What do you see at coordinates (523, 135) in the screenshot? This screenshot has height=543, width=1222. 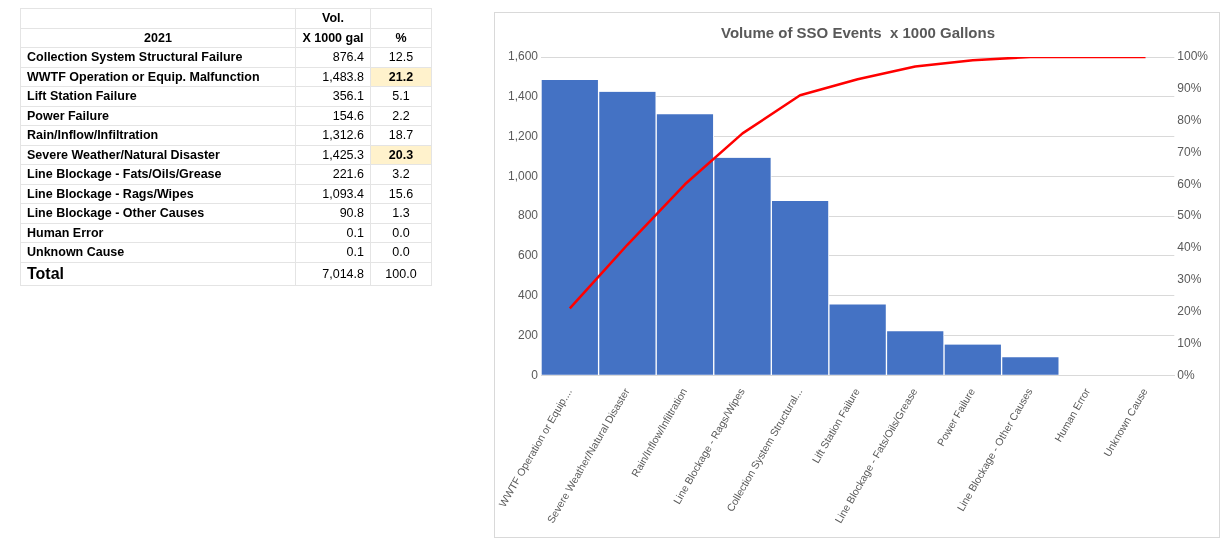 I see `y-tick-label: 1,200` at bounding box center [523, 135].